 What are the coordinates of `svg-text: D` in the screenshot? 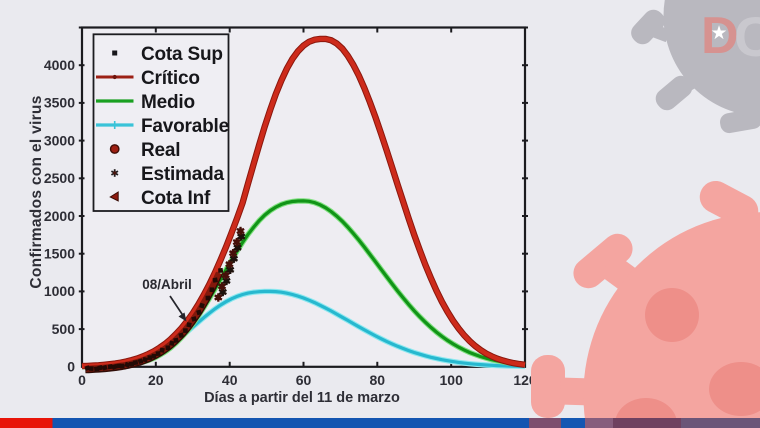 It's located at (720, 36).